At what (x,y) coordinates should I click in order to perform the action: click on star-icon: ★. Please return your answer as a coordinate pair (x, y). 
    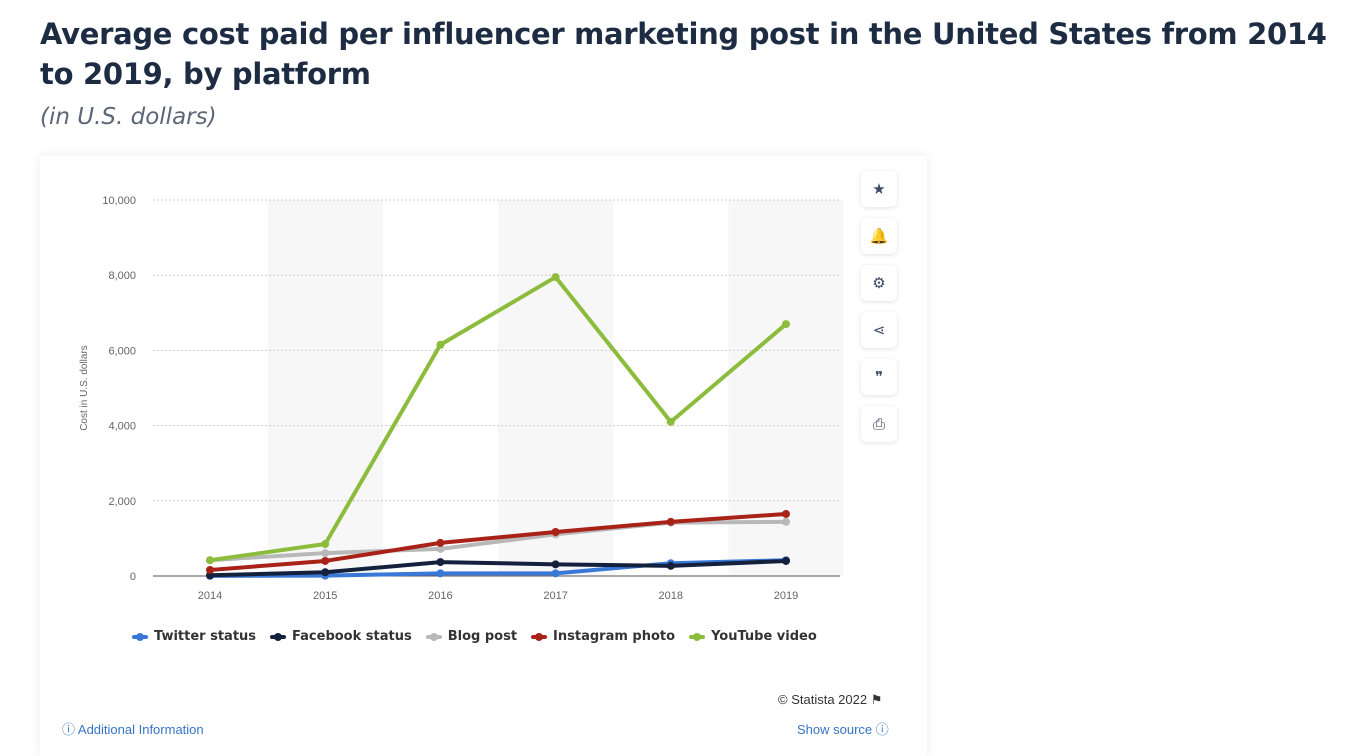
    Looking at the image, I should click on (879, 189).